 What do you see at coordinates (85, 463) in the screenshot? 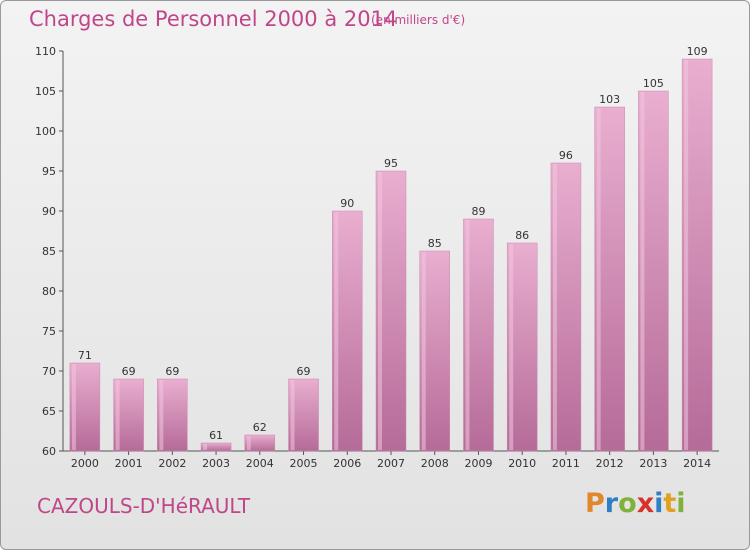
I see `x-tick-label-2000: 2000` at bounding box center [85, 463].